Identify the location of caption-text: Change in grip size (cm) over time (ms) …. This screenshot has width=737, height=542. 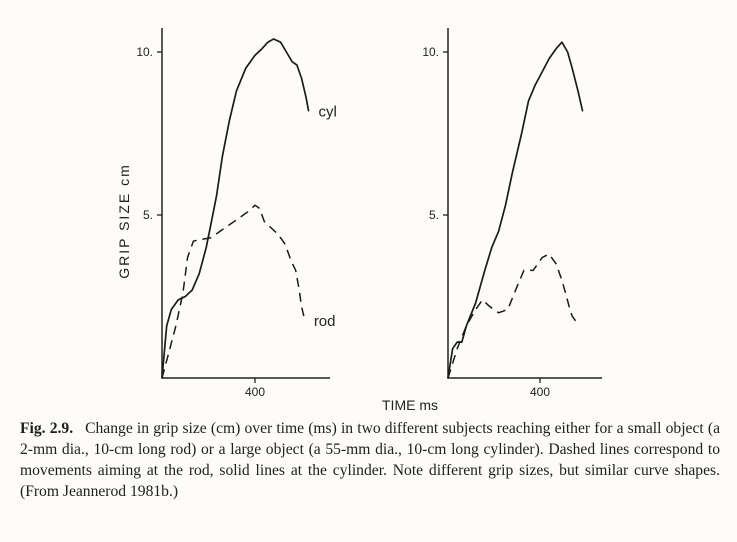
(370, 460).